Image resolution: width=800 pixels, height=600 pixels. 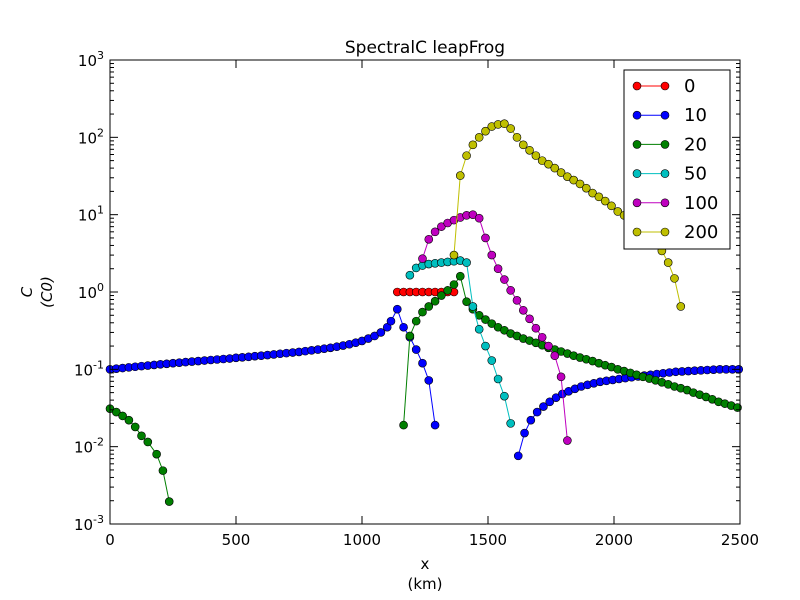 What do you see at coordinates (614, 540) in the screenshot?
I see `x-tick-label: 2000` at bounding box center [614, 540].